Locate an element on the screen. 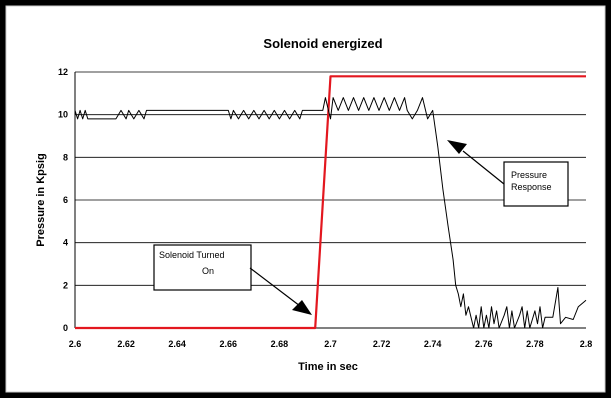 The width and height of the screenshot is (611, 398). y-tick-label: 4 is located at coordinates (65, 243).